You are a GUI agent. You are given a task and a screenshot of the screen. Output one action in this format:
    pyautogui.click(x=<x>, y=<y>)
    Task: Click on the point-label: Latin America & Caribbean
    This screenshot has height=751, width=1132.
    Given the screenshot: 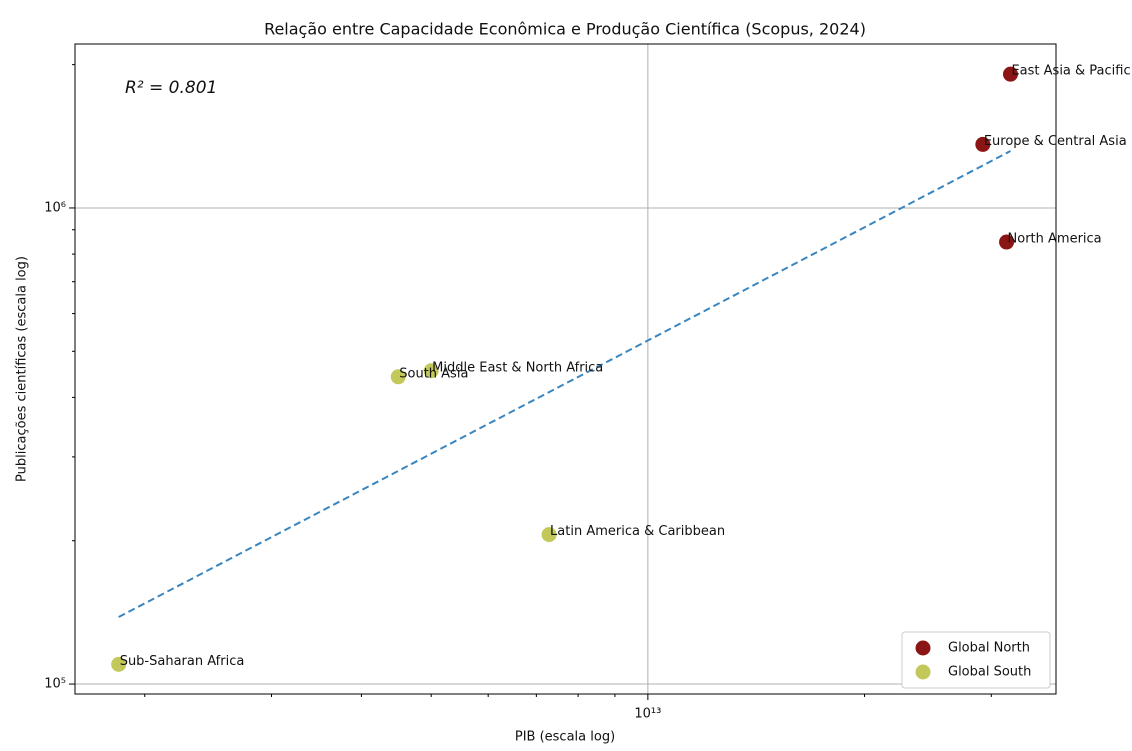 What is the action you would take?
    pyautogui.click(x=637, y=531)
    